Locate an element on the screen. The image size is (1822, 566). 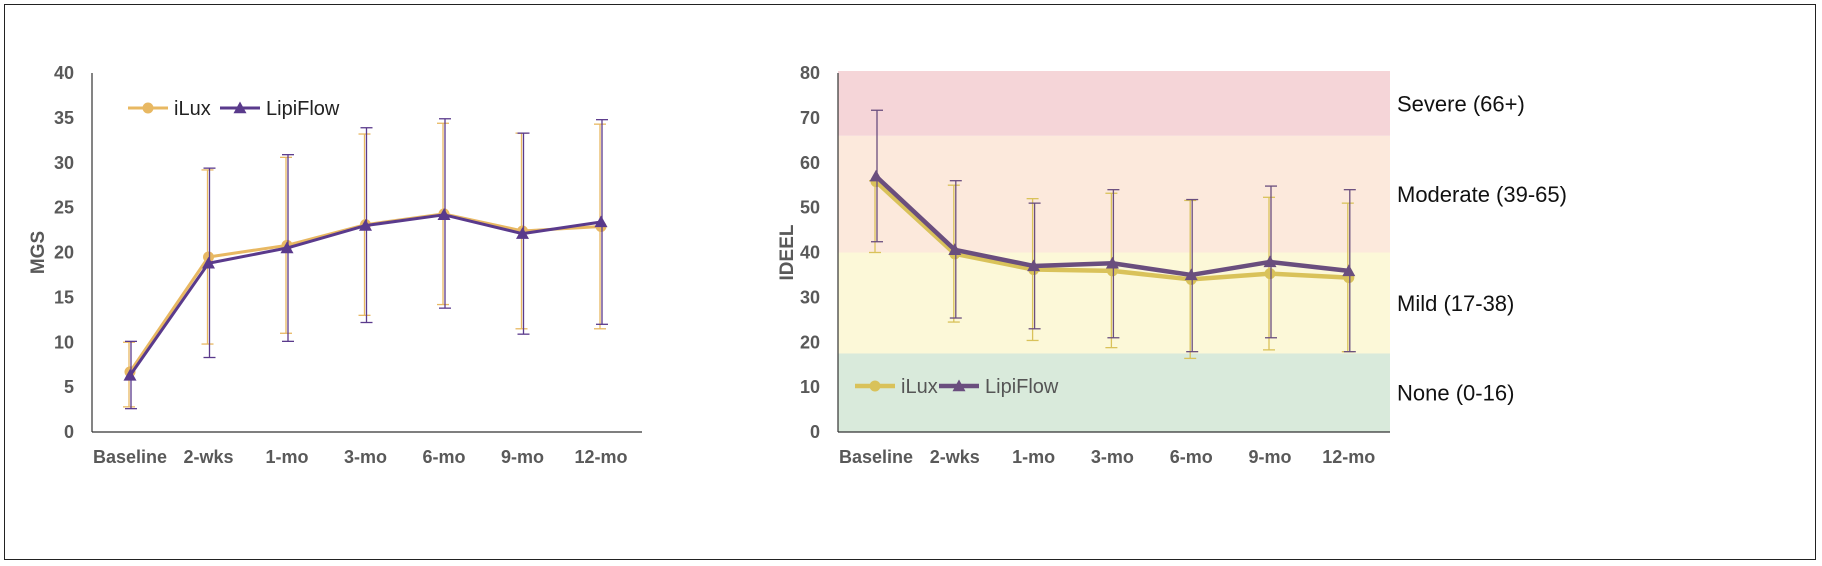
severity-band-label: None (0-16) is located at coordinates (1455, 393).